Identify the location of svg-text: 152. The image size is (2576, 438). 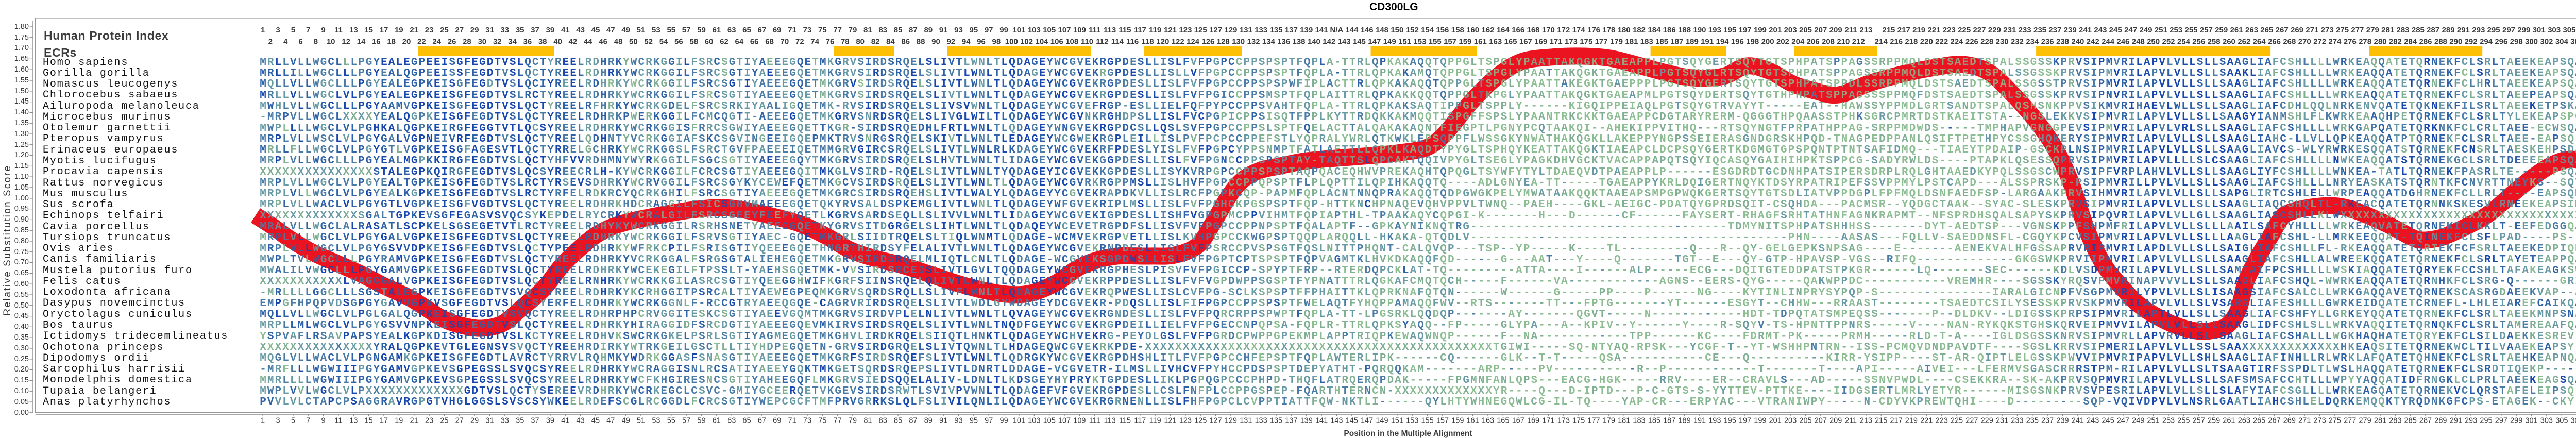
(1413, 30).